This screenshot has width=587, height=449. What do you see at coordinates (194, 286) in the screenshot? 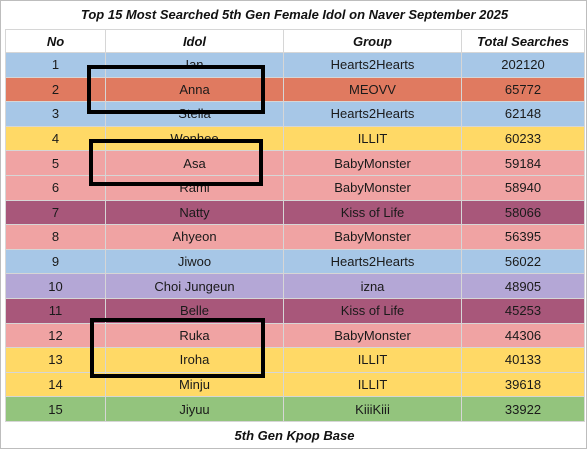
I see `cell-idol: Choi Jungeun` at bounding box center [194, 286].